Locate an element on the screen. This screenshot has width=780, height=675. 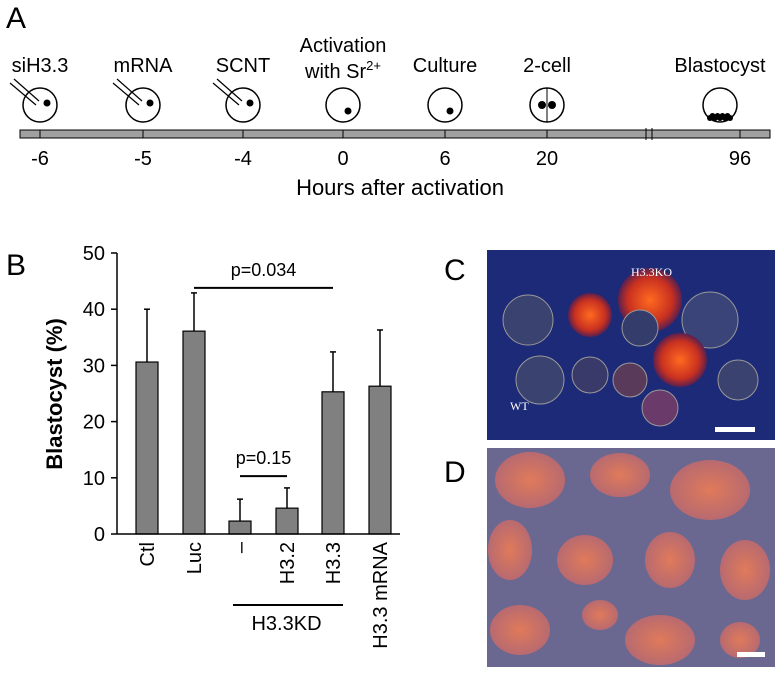
y-tick-label: 0 is located at coordinates (99, 535).